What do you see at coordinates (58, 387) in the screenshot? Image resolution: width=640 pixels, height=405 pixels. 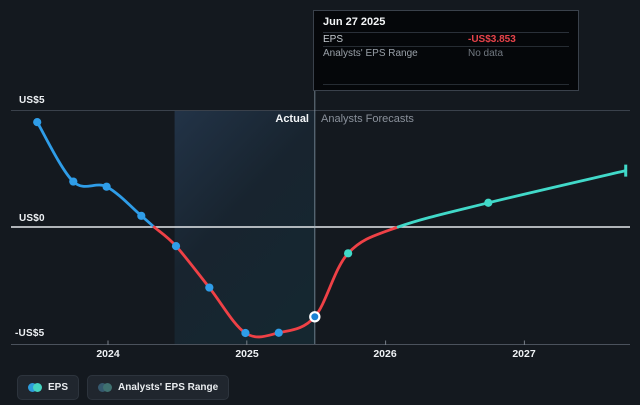 I see `legend-eps-label: EPS` at bounding box center [58, 387].